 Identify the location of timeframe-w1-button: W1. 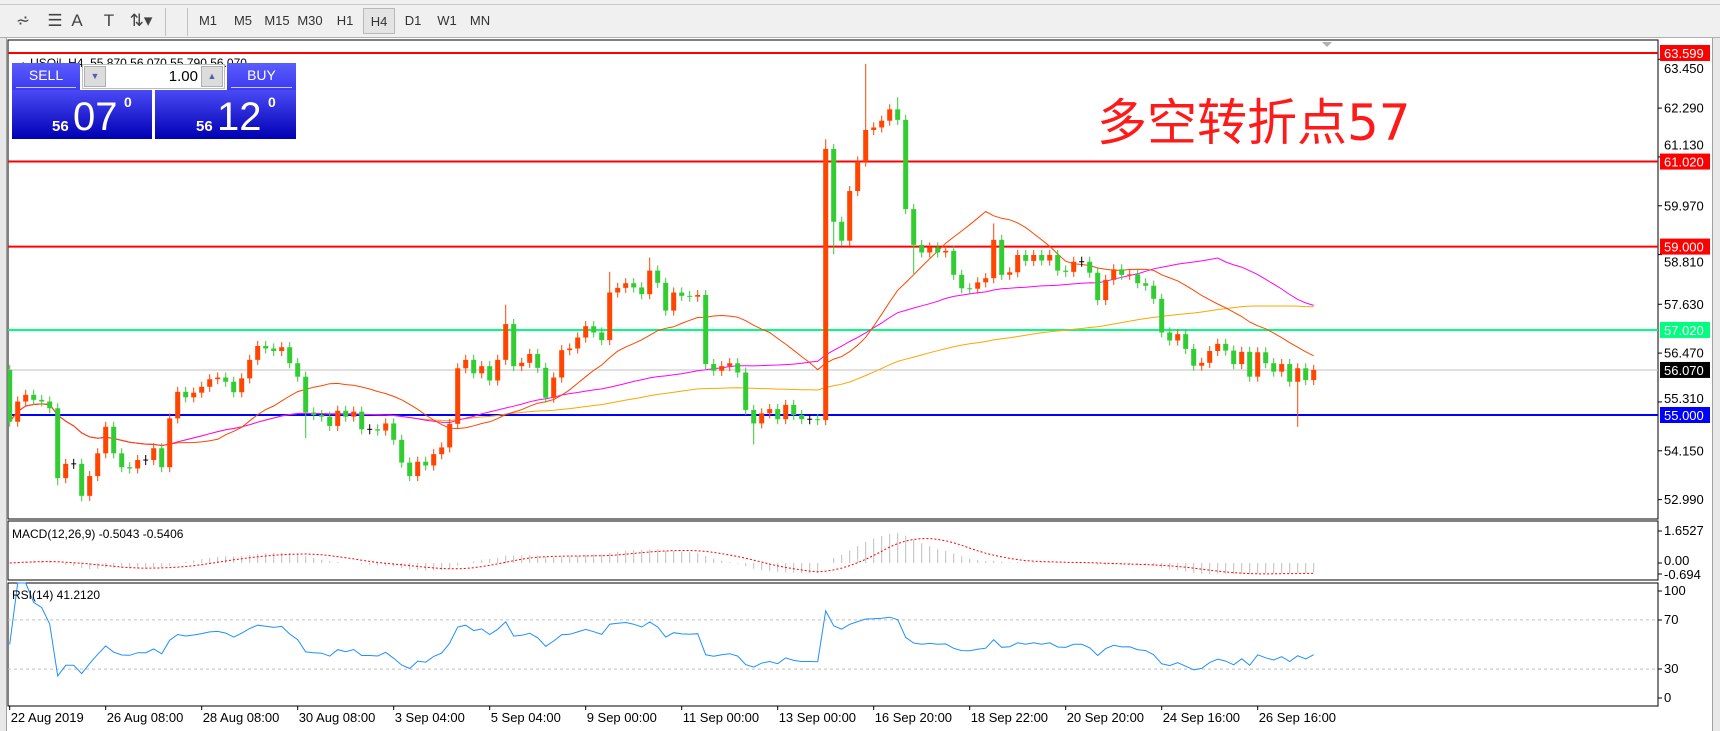
(447, 20).